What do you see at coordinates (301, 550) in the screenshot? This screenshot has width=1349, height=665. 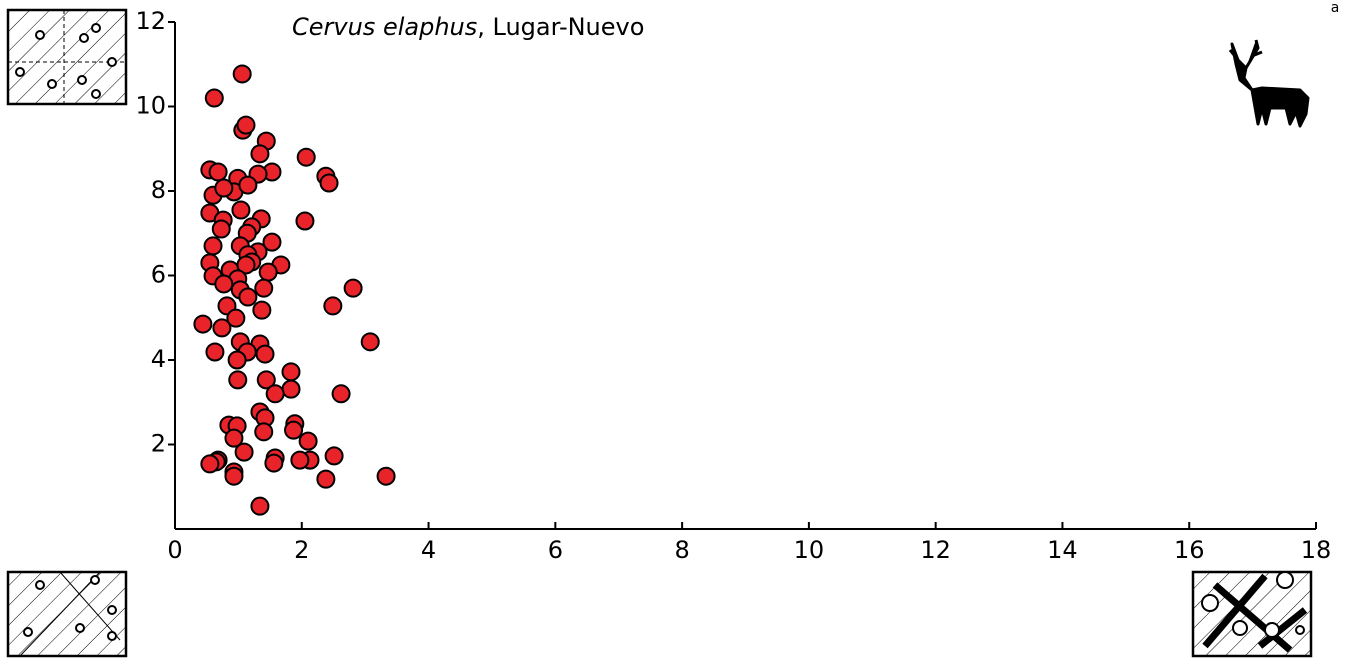 I see `x-tick-label: 2` at bounding box center [301, 550].